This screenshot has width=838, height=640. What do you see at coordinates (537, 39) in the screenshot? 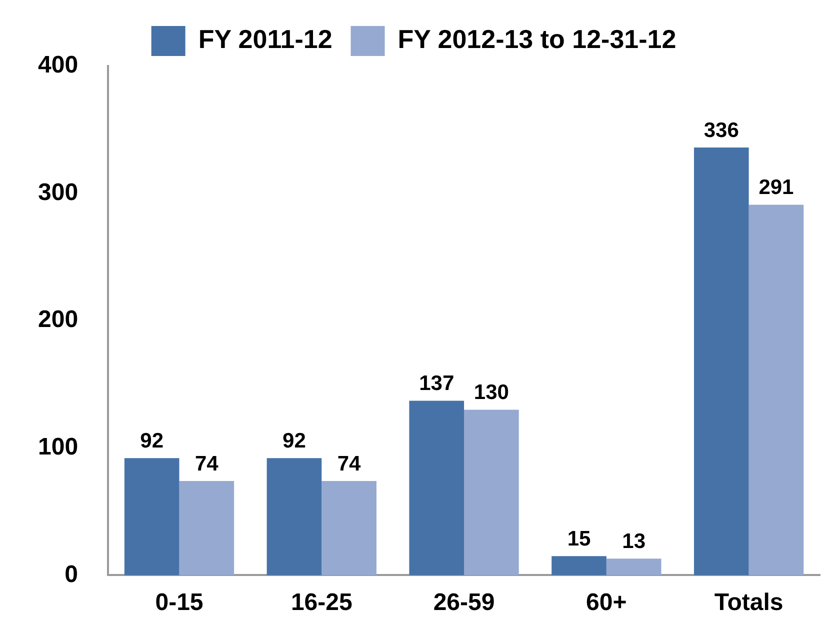
I see `legend-label: FY 2012-13 to 12-31-12` at bounding box center [537, 39].